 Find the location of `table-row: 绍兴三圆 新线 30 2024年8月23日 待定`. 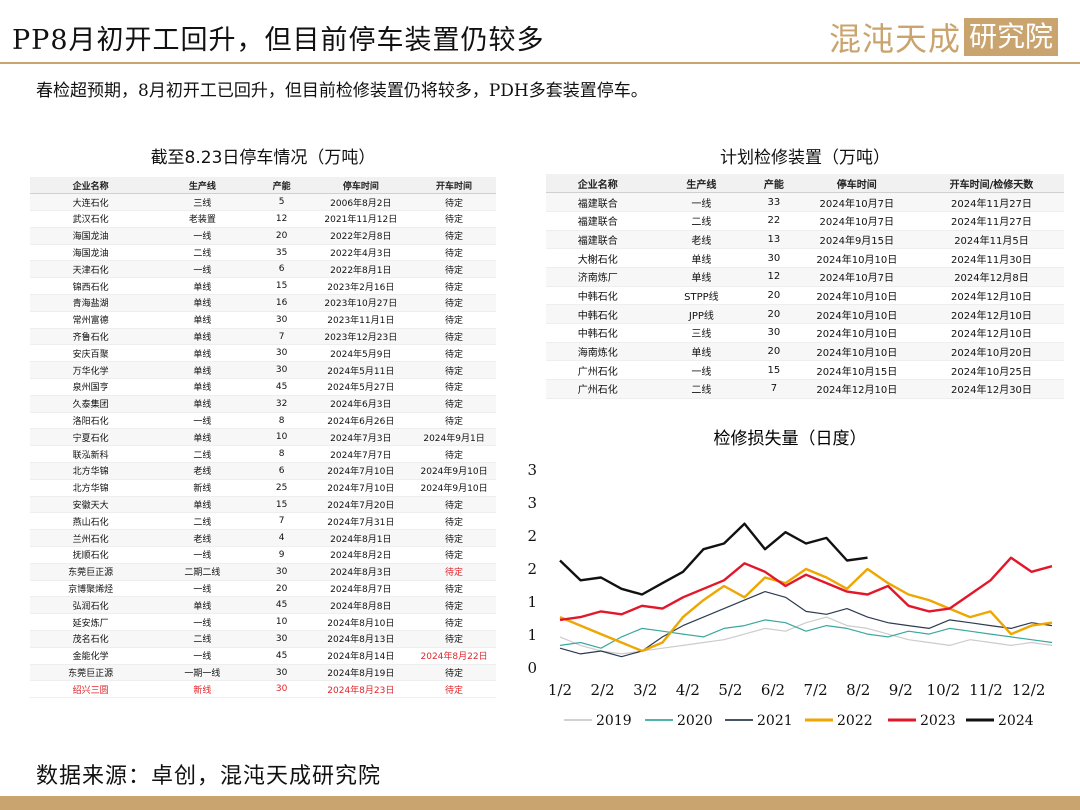

table-row: 绍兴三圆 新线 30 2024年8月23日 待定 is located at coordinates (263, 689).